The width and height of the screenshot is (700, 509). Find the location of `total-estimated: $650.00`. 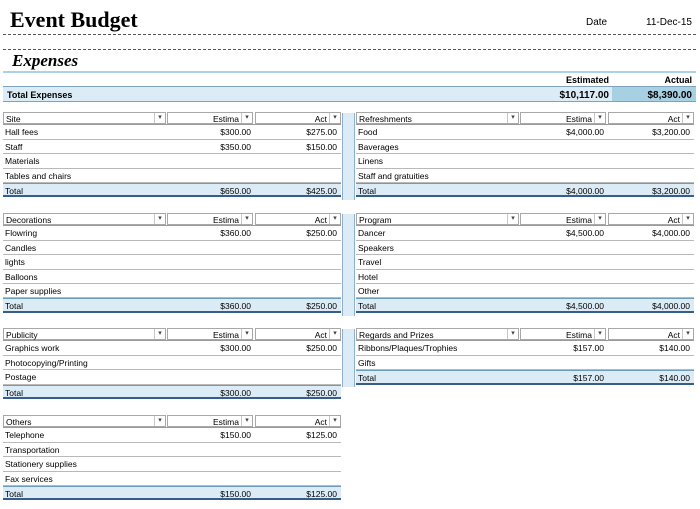

total-estimated: $650.00 is located at coordinates (235, 190).